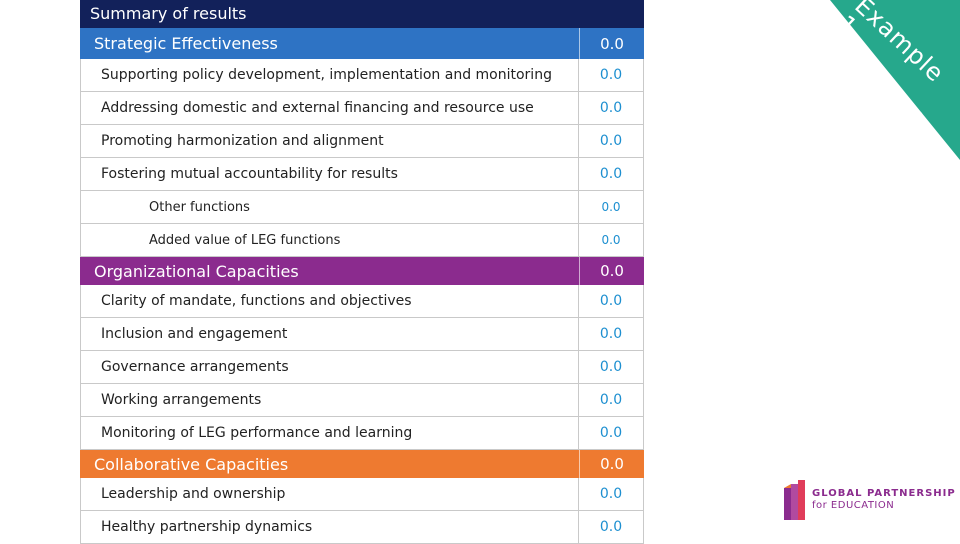 The image size is (960, 544). Describe the element at coordinates (186, 43) in the screenshot. I see `section-title: Strategic Effectiveness` at that location.